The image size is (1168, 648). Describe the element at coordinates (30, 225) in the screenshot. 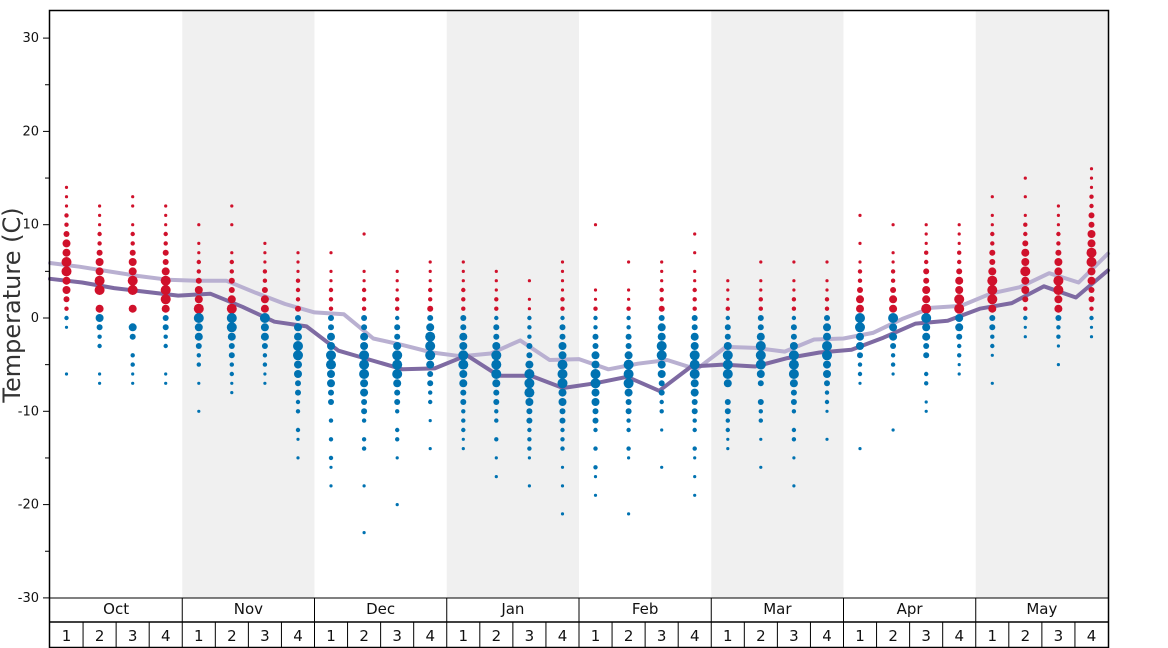

I see `y-tick-label-10: 10` at that location.